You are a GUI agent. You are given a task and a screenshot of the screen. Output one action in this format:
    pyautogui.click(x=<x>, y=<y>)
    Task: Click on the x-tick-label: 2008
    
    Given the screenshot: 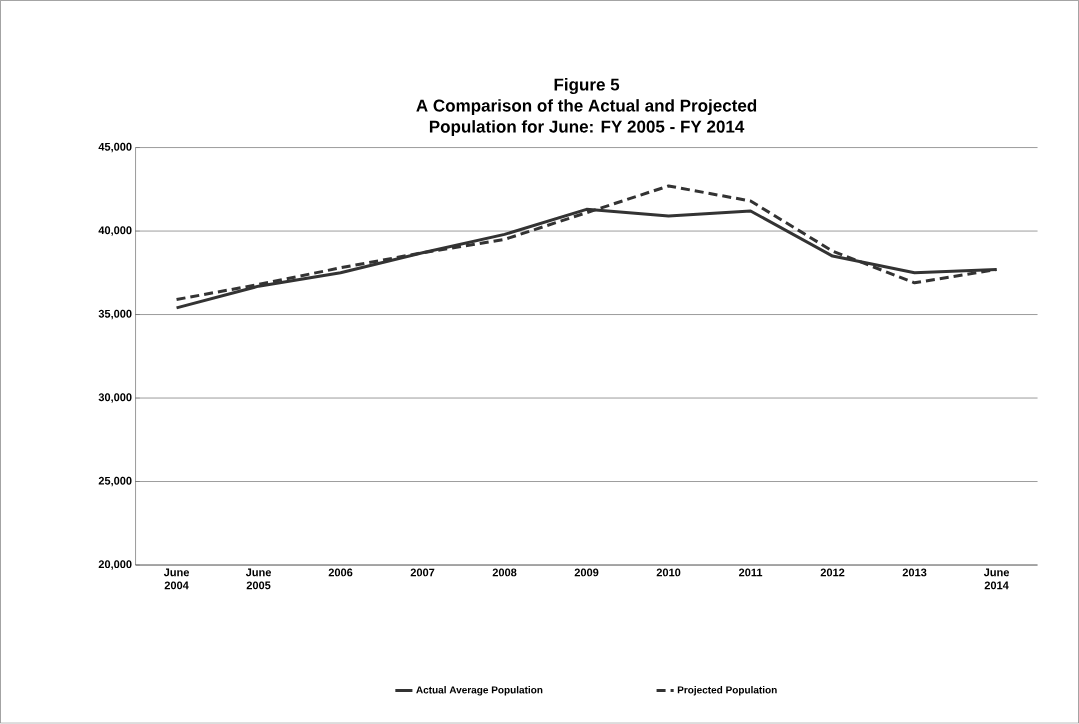 What is the action you would take?
    pyautogui.click(x=504, y=572)
    